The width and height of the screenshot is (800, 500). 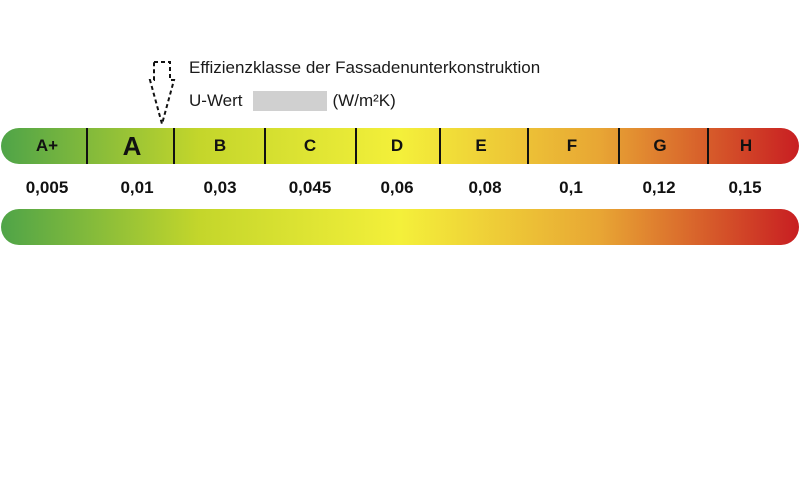 I want to click on class-label-b: B, so click(x=220, y=145).